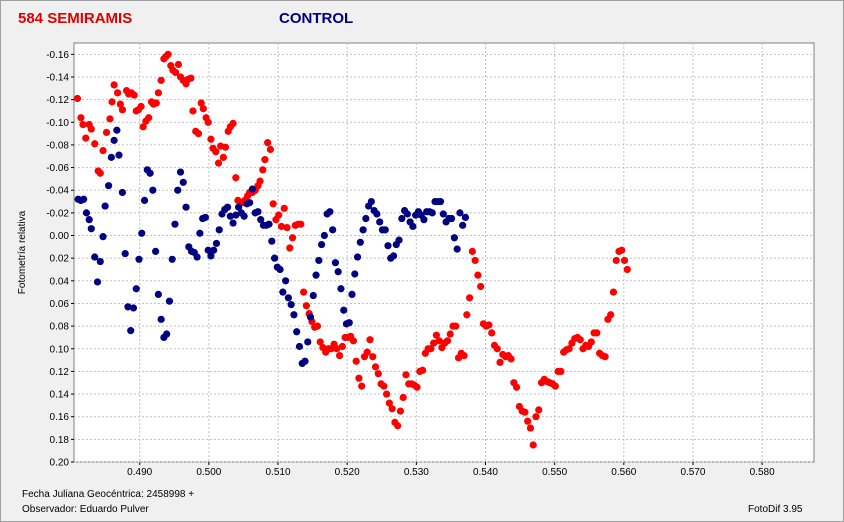  Describe the element at coordinates (316, 18) in the screenshot. I see `chart-title-control: CONTROL` at that location.